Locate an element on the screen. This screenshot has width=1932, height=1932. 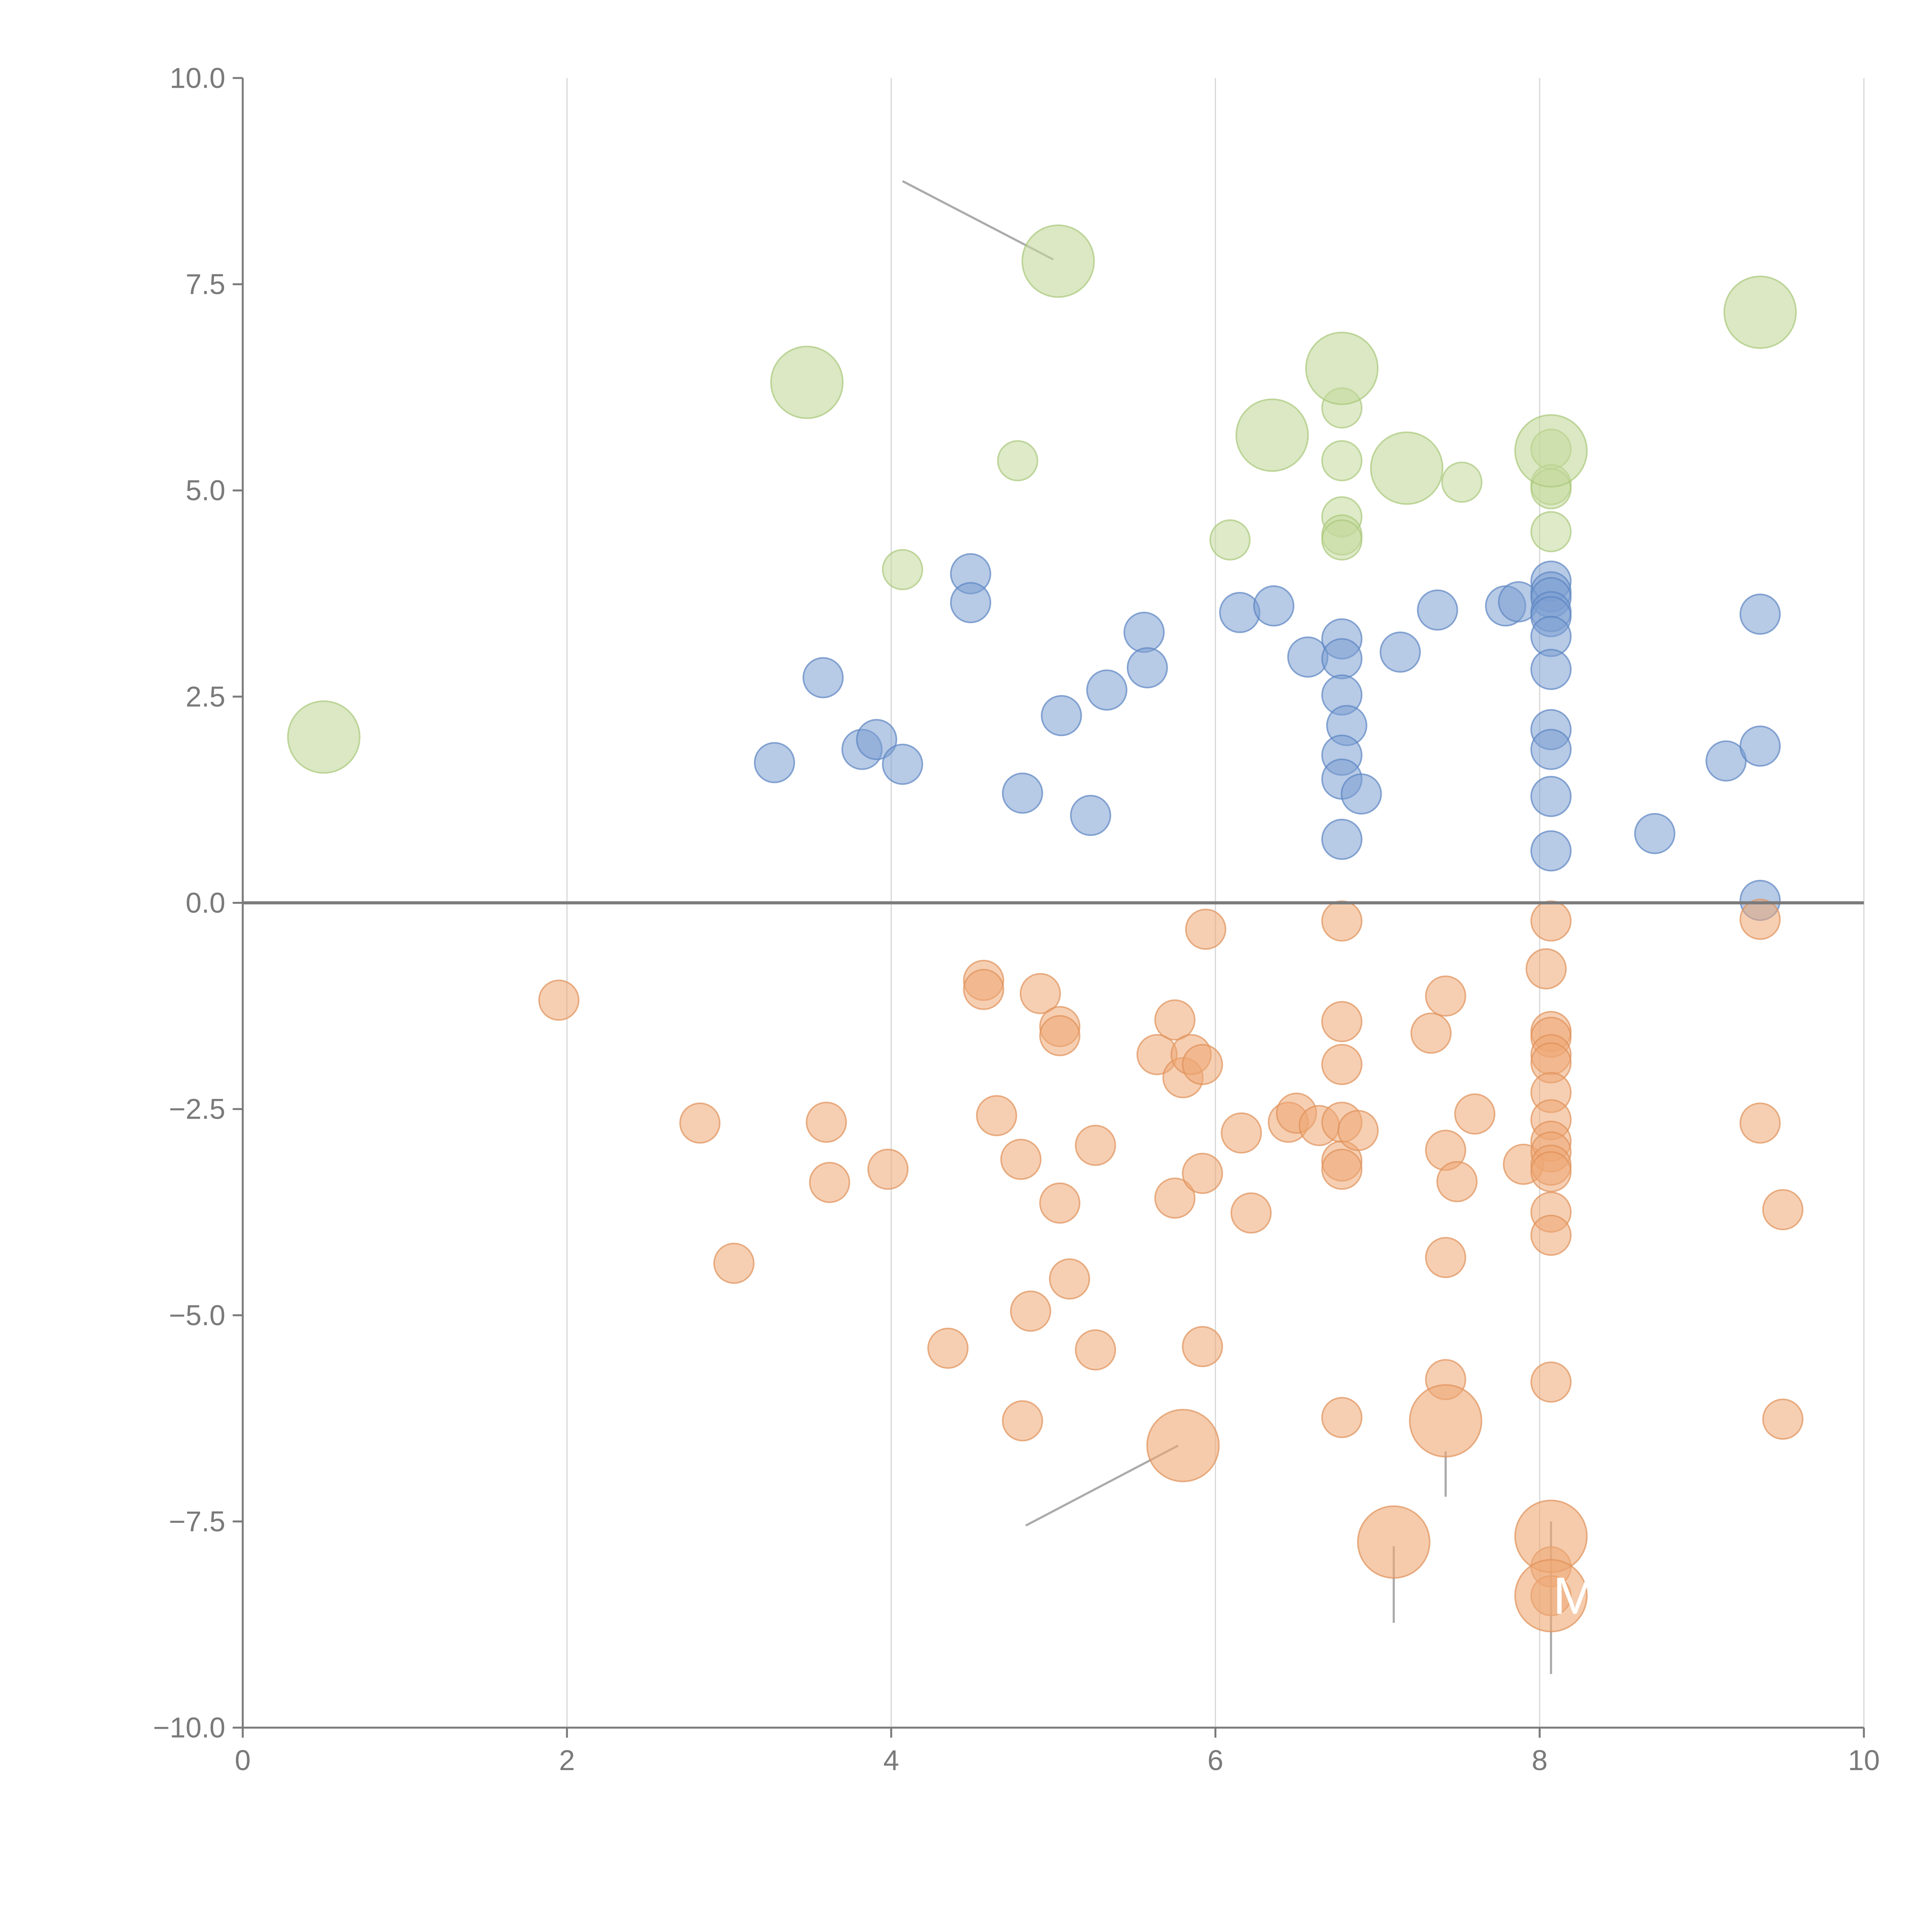
y-tick-label: −5.0 is located at coordinates (197, 1315).